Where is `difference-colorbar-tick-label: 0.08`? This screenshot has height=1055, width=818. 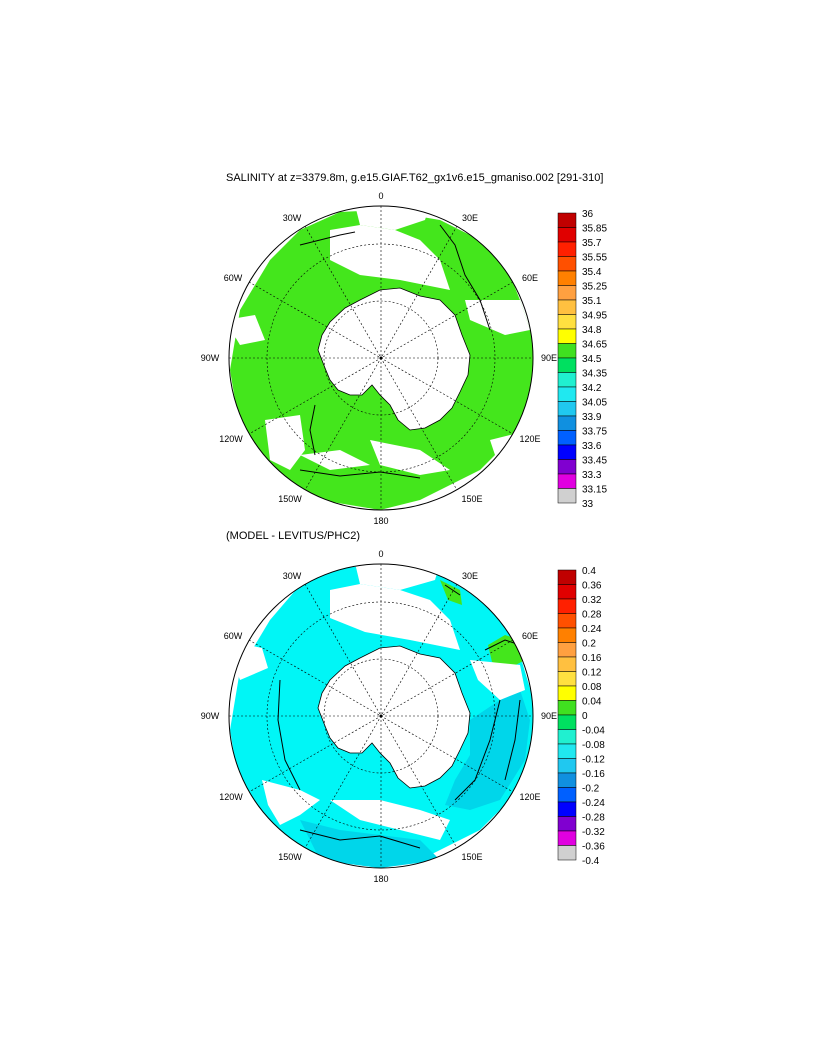
difference-colorbar-tick-label: 0.08 is located at coordinates (592, 687).